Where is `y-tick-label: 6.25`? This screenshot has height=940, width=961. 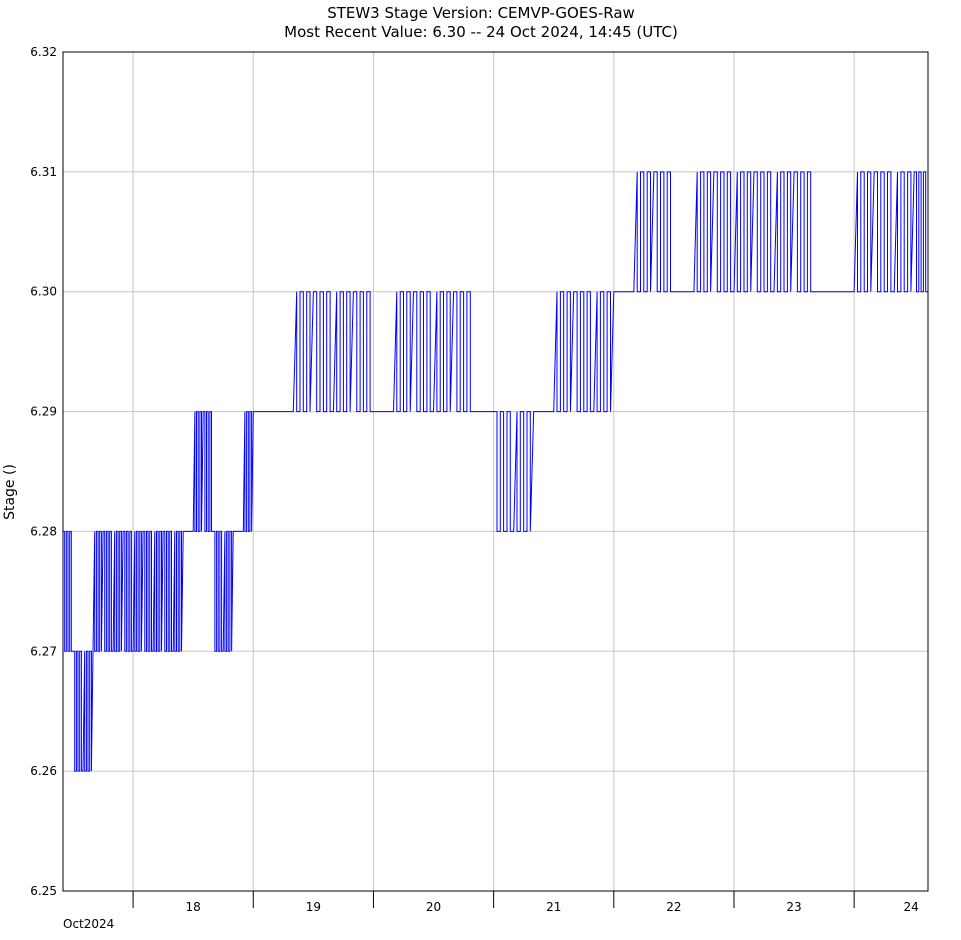
y-tick-label: 6.25 is located at coordinates (43, 891).